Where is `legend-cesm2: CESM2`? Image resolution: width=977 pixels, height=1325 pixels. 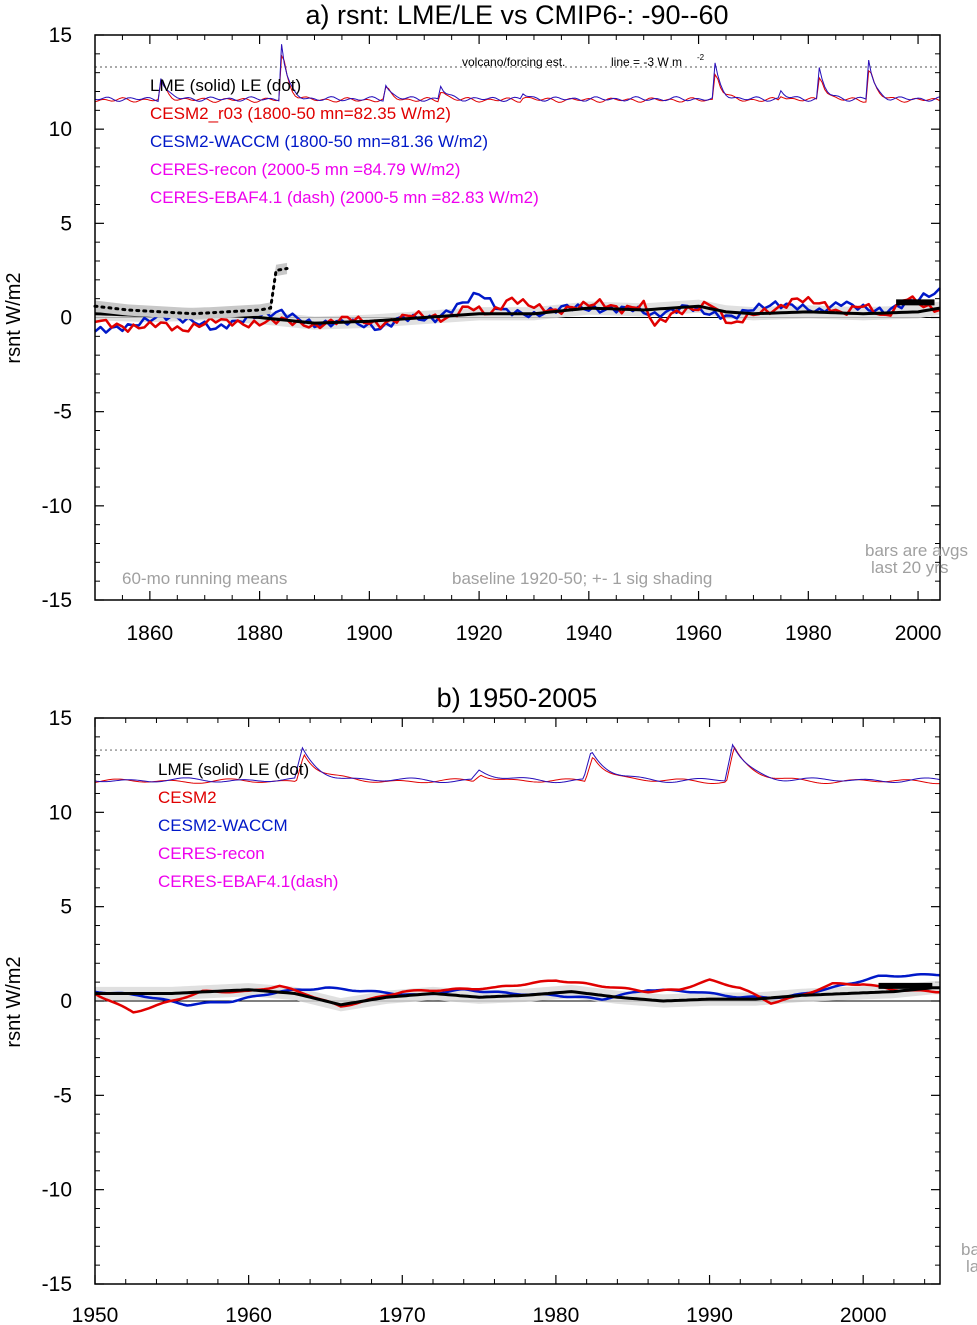 legend-cesm2: CESM2 is located at coordinates (187, 797).